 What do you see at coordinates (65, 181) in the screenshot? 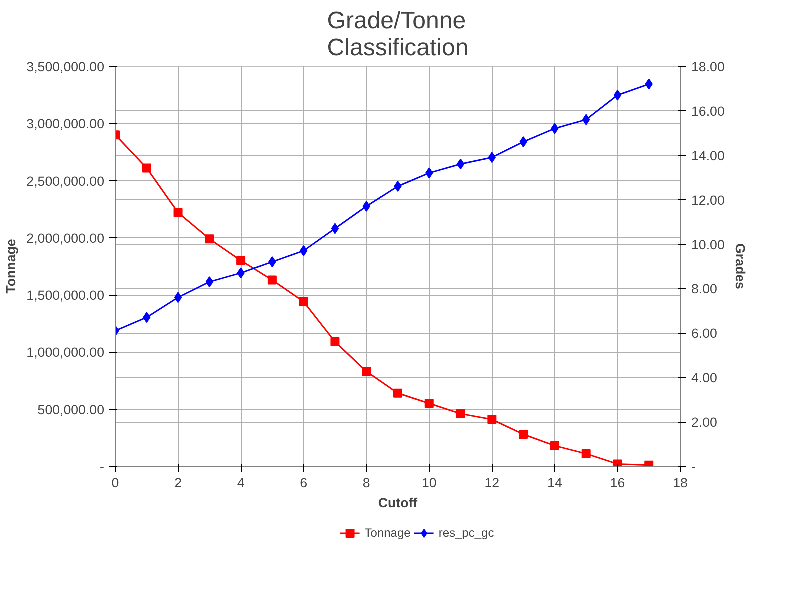
I see `y-tick-label: 2,500,000.00` at bounding box center [65, 181].